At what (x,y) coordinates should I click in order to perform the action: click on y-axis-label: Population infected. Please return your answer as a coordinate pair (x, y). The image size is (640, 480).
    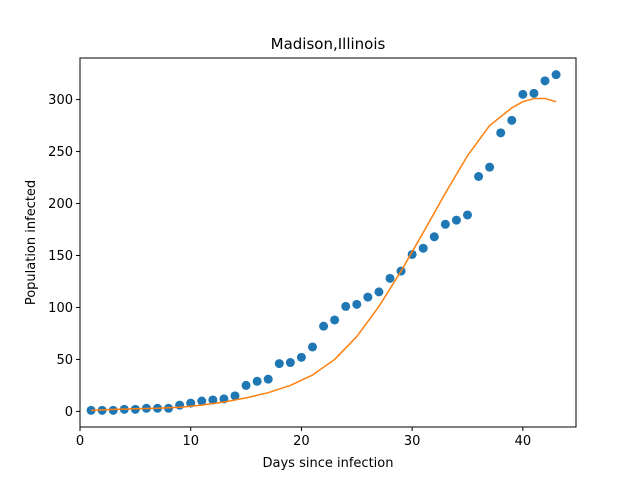
    Looking at the image, I should click on (31, 242).